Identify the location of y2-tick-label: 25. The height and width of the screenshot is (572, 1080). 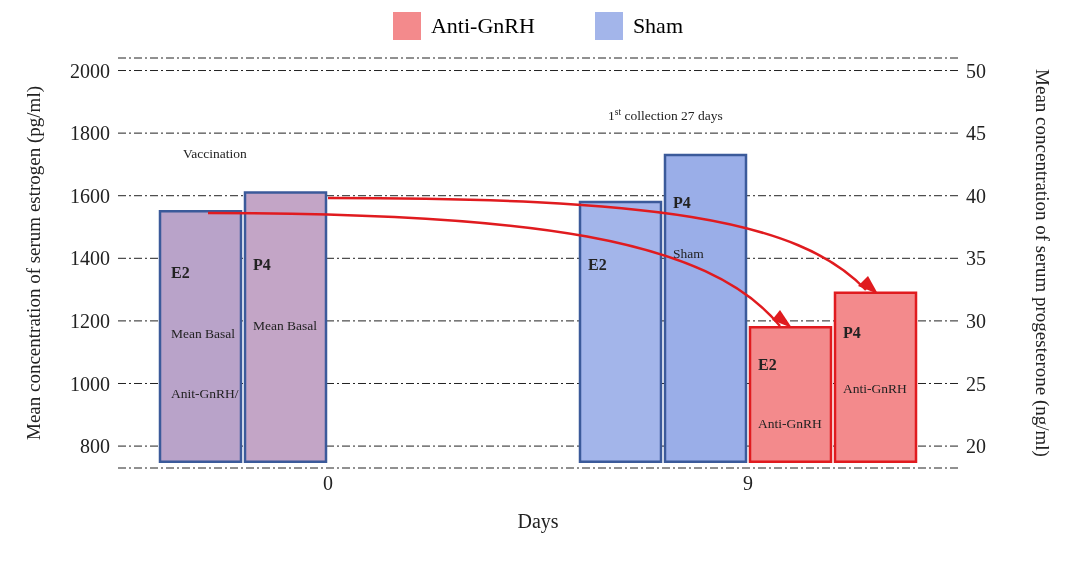
(976, 383).